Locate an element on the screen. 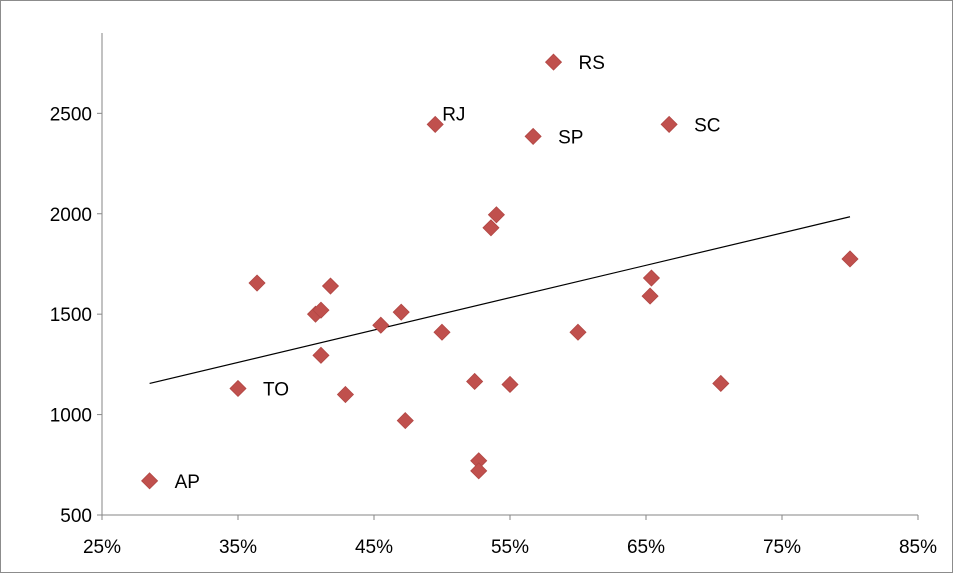 This screenshot has width=955, height=575. x-tick-label: 35% is located at coordinates (238, 547).